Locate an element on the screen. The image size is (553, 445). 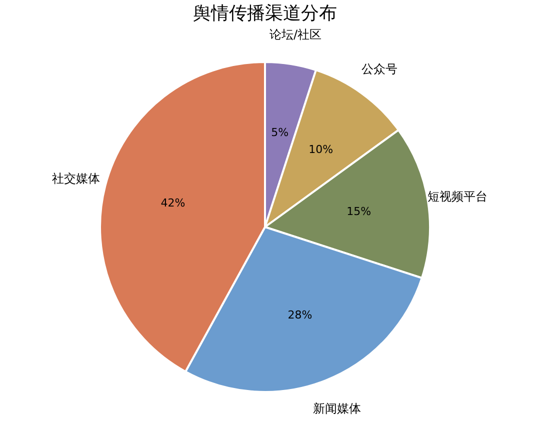
data-label: 10% is located at coordinates (321, 149).